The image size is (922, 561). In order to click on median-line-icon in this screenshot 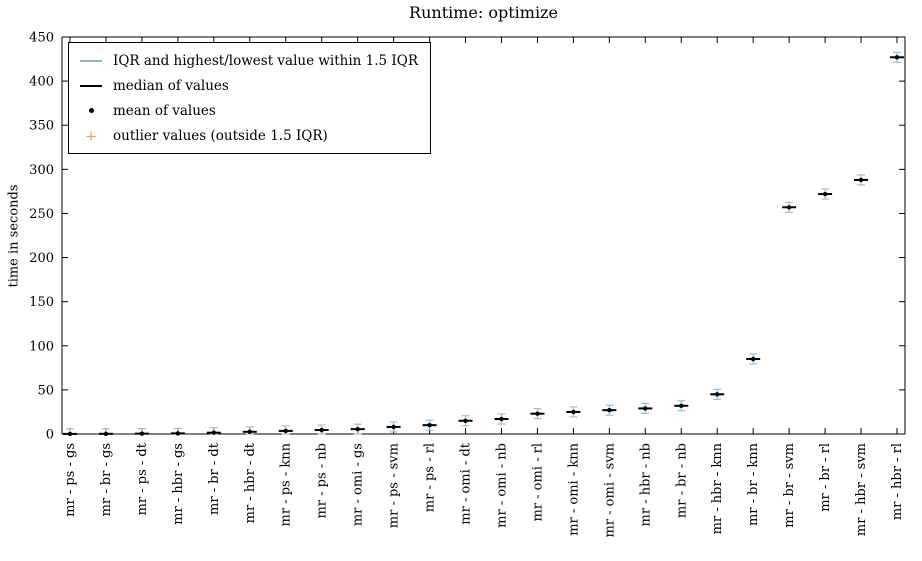, I will do `click(91, 85)`.